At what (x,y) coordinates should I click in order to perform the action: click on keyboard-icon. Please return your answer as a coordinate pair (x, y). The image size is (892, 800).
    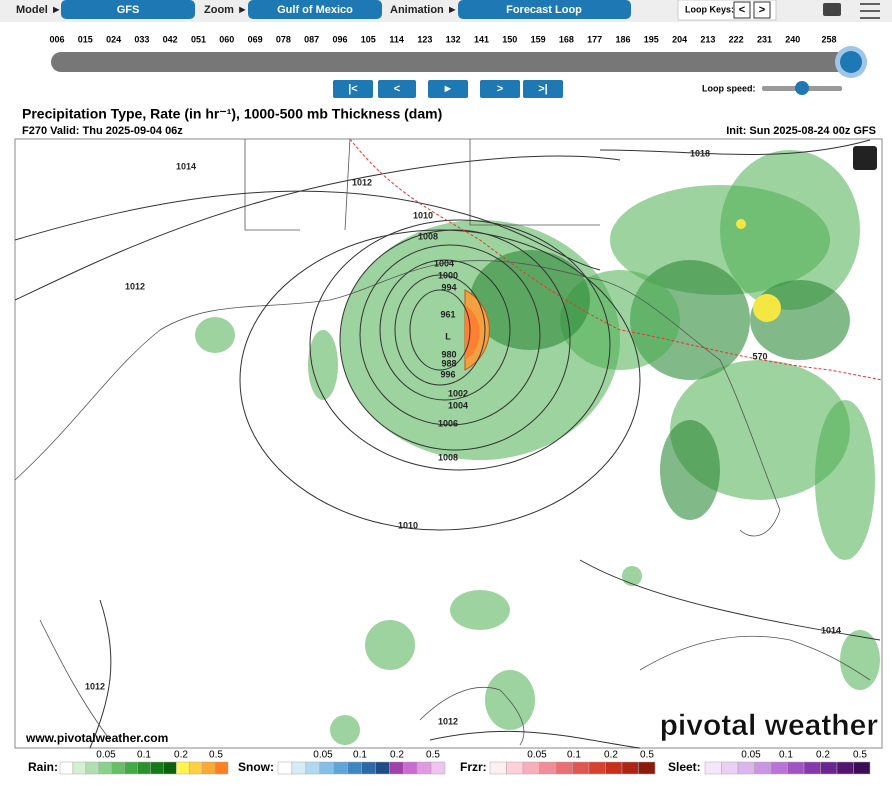
    Looking at the image, I should click on (832, 9).